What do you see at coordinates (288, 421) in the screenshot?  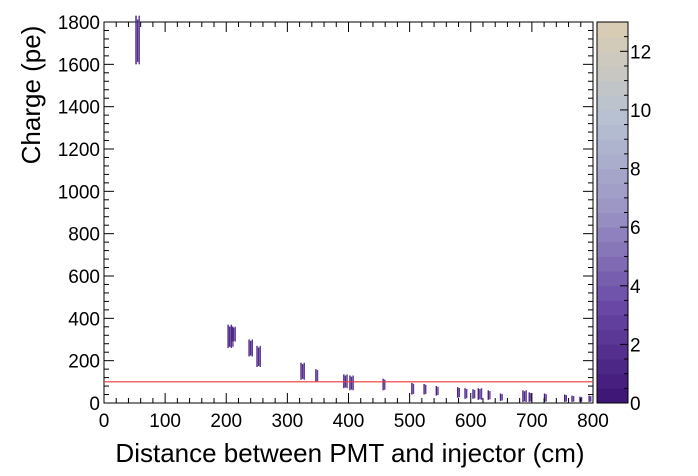 I see `x-tick-label: 300` at bounding box center [288, 421].